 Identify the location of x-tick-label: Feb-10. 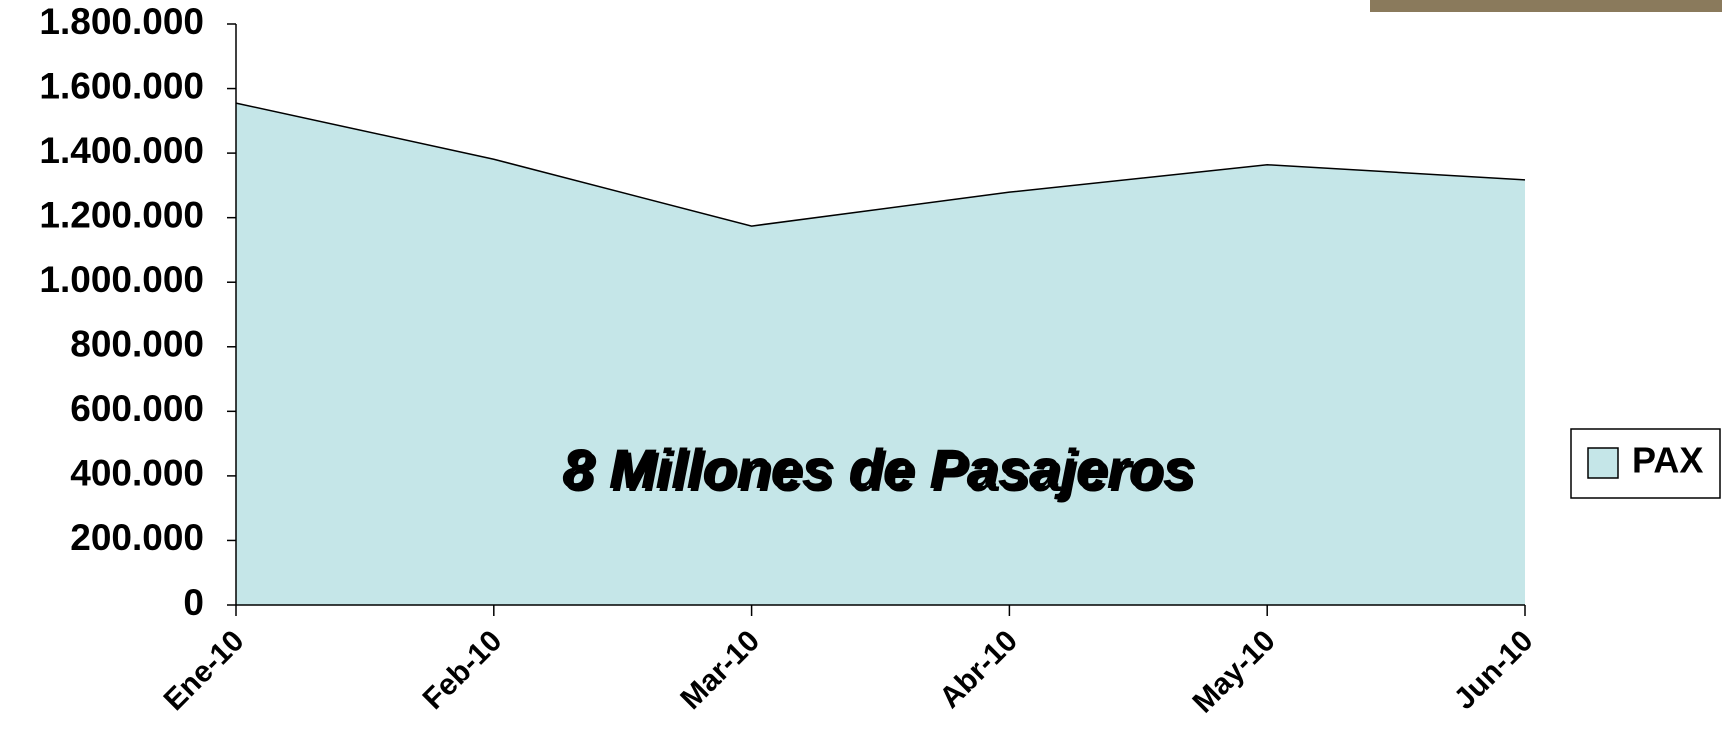
(463, 670).